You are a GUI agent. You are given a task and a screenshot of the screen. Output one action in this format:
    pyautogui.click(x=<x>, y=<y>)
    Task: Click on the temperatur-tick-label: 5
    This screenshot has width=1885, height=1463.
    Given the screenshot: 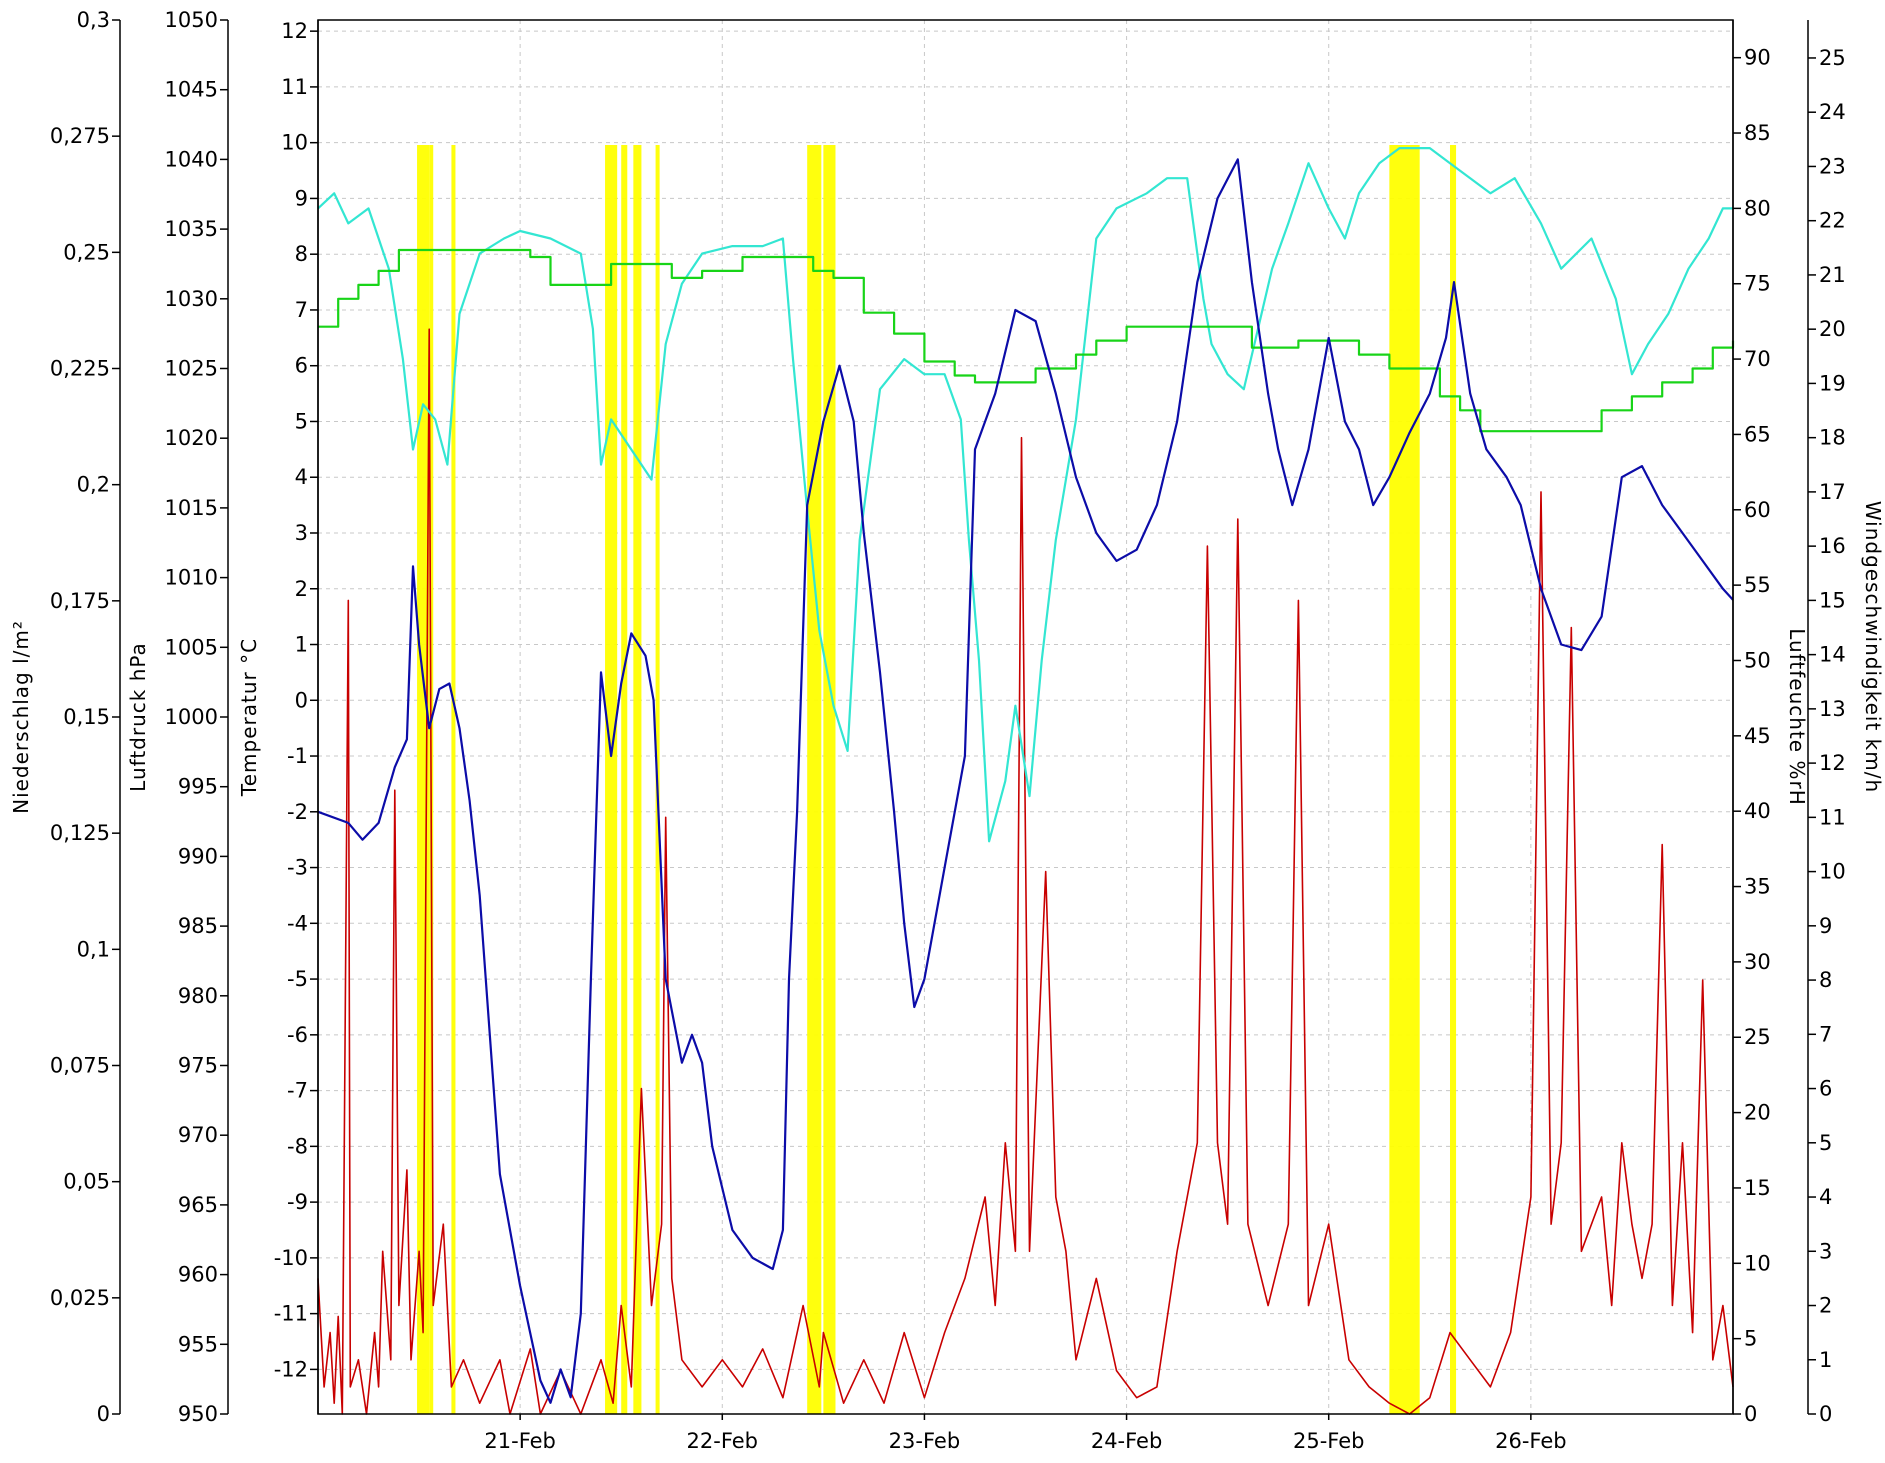 What is the action you would take?
    pyautogui.click(x=301, y=421)
    